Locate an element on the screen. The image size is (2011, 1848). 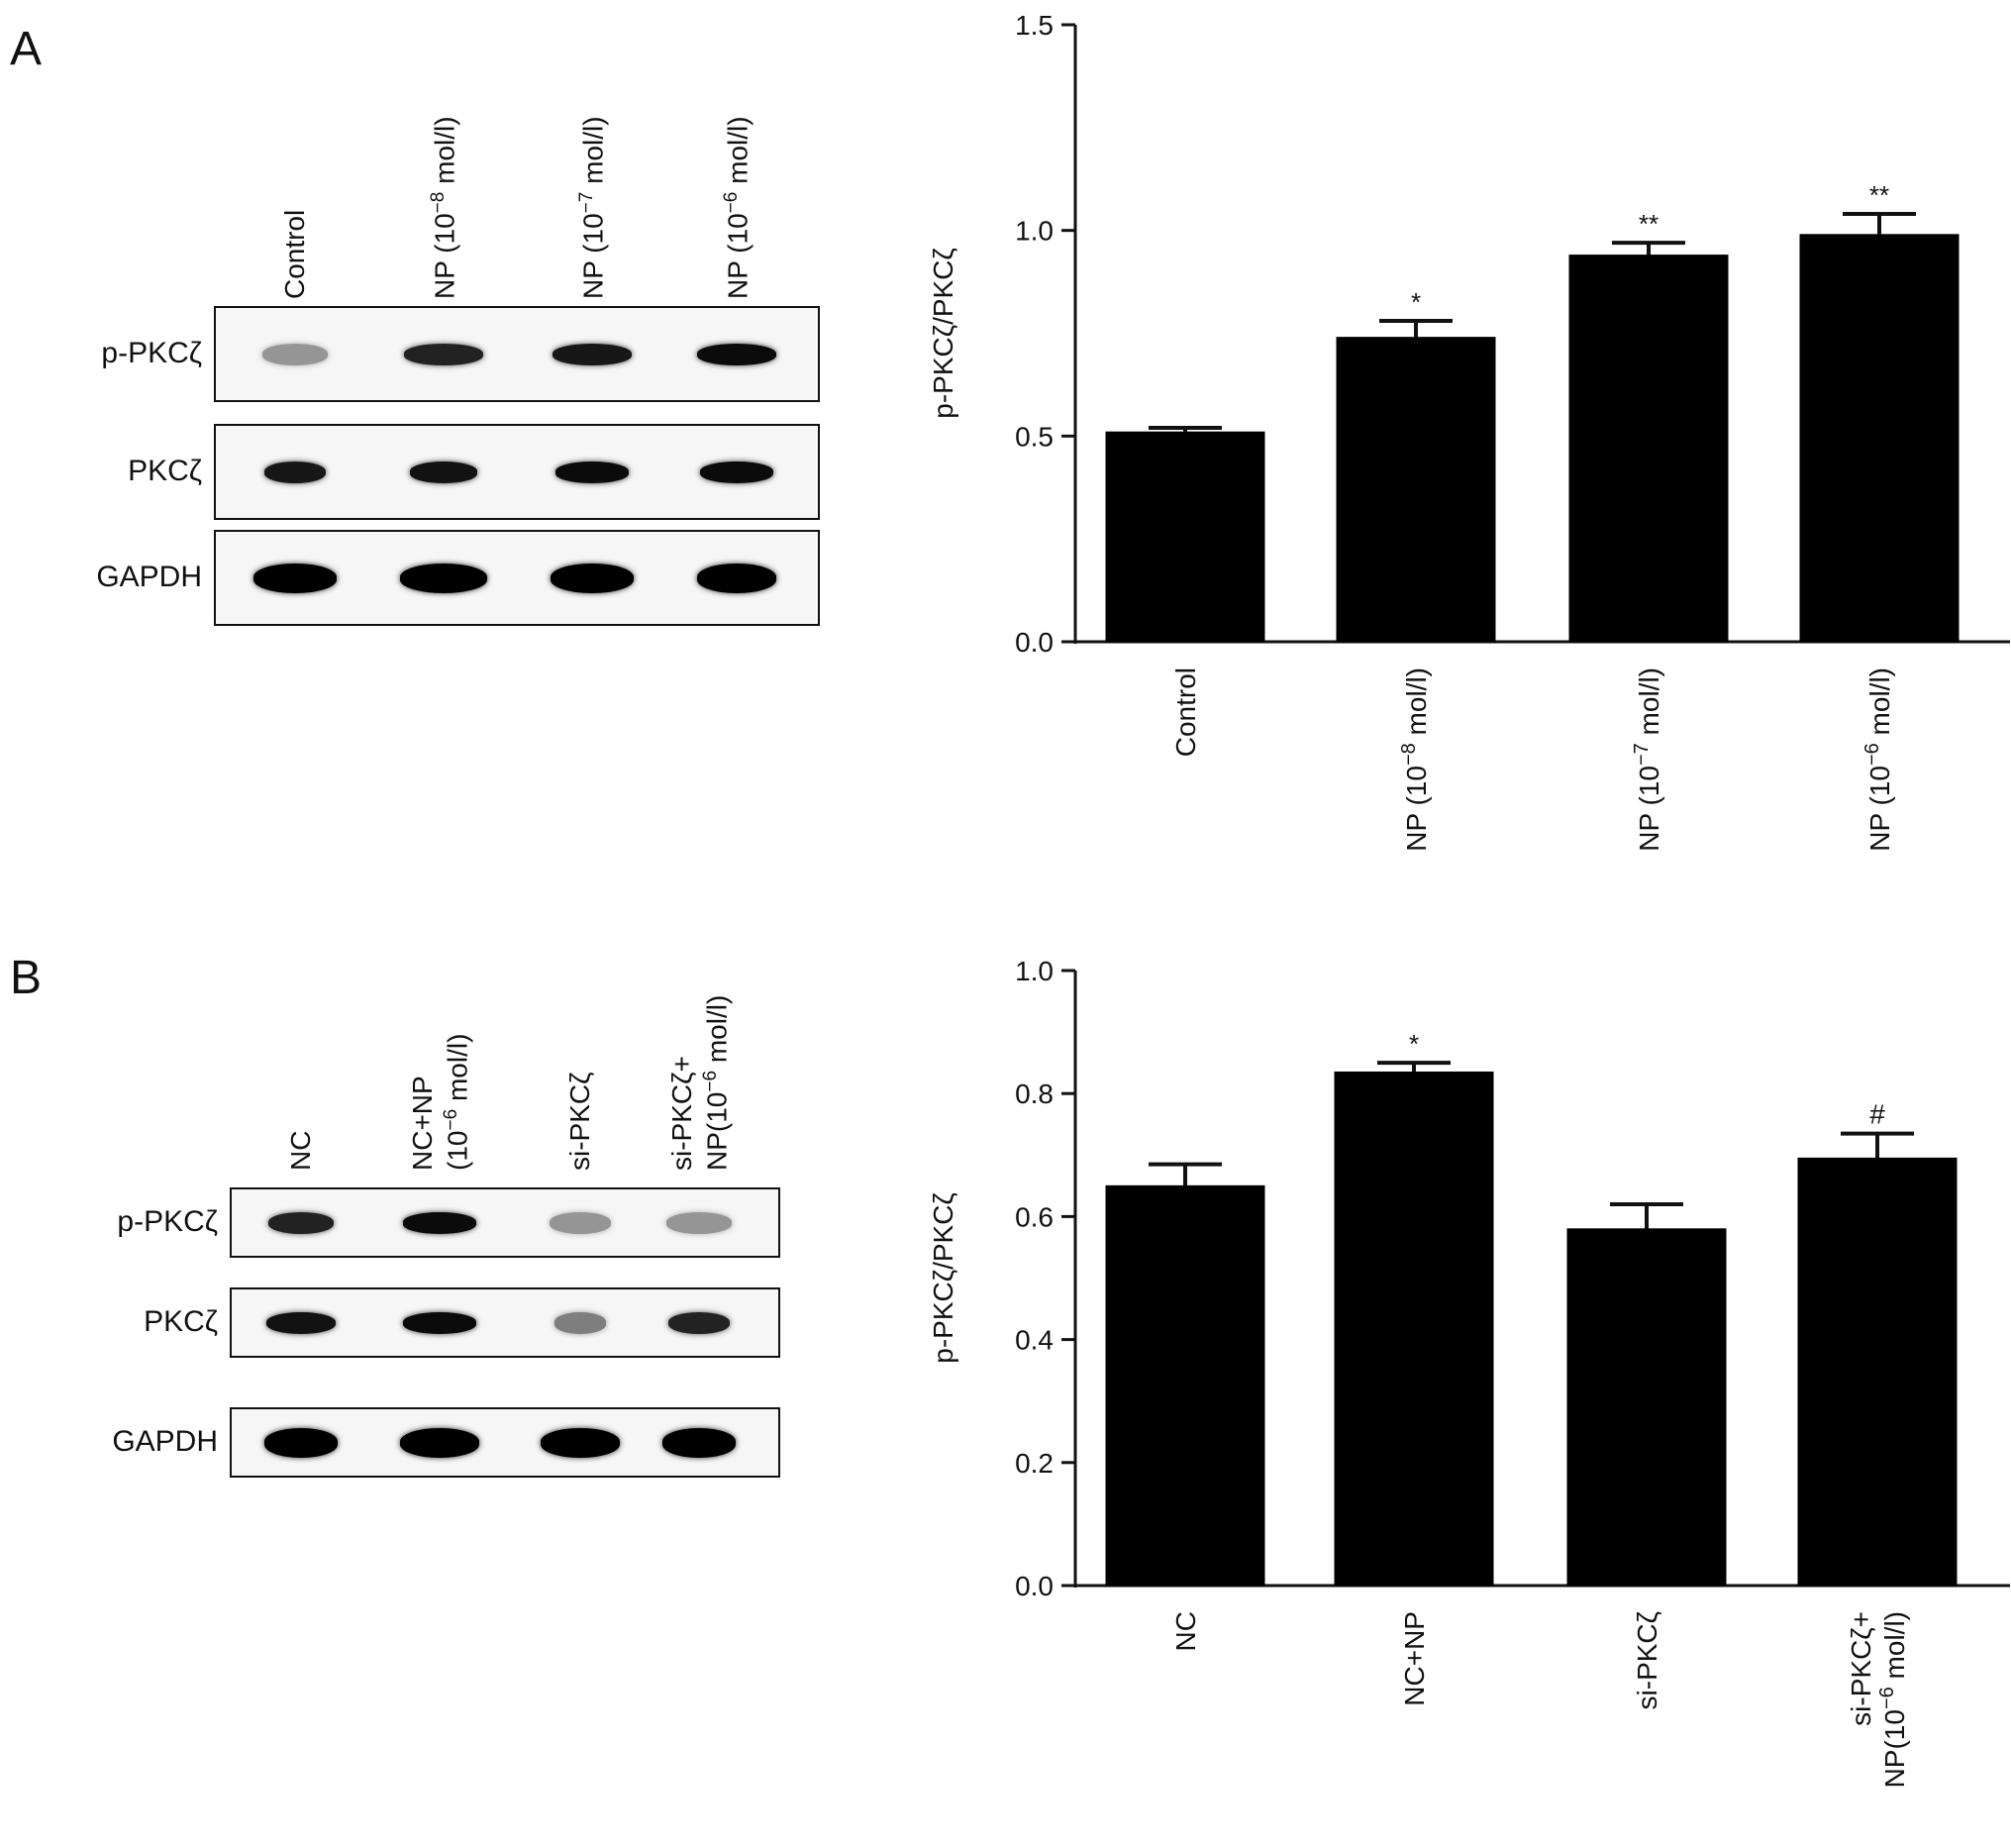
chart-b-significance-mark: # is located at coordinates (1877, 1115).